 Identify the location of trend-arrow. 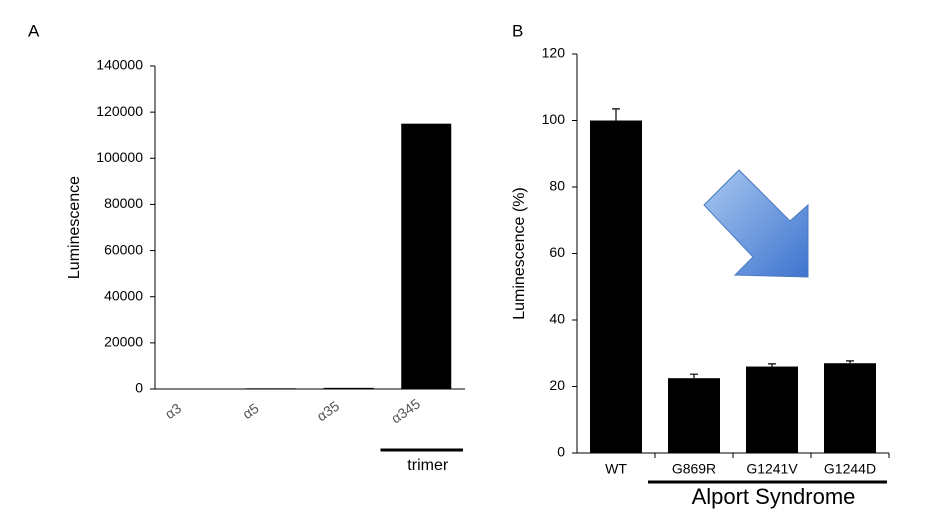
(756, 223).